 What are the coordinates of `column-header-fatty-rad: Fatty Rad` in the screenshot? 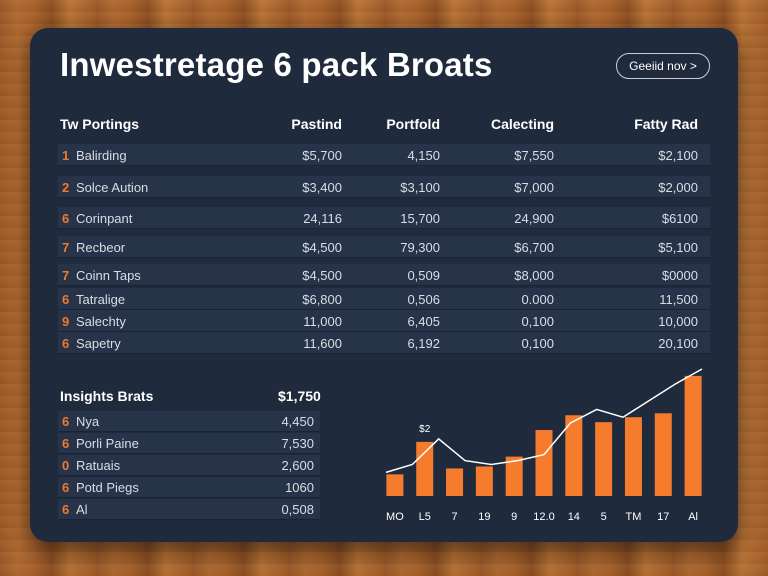 It's located at (666, 124).